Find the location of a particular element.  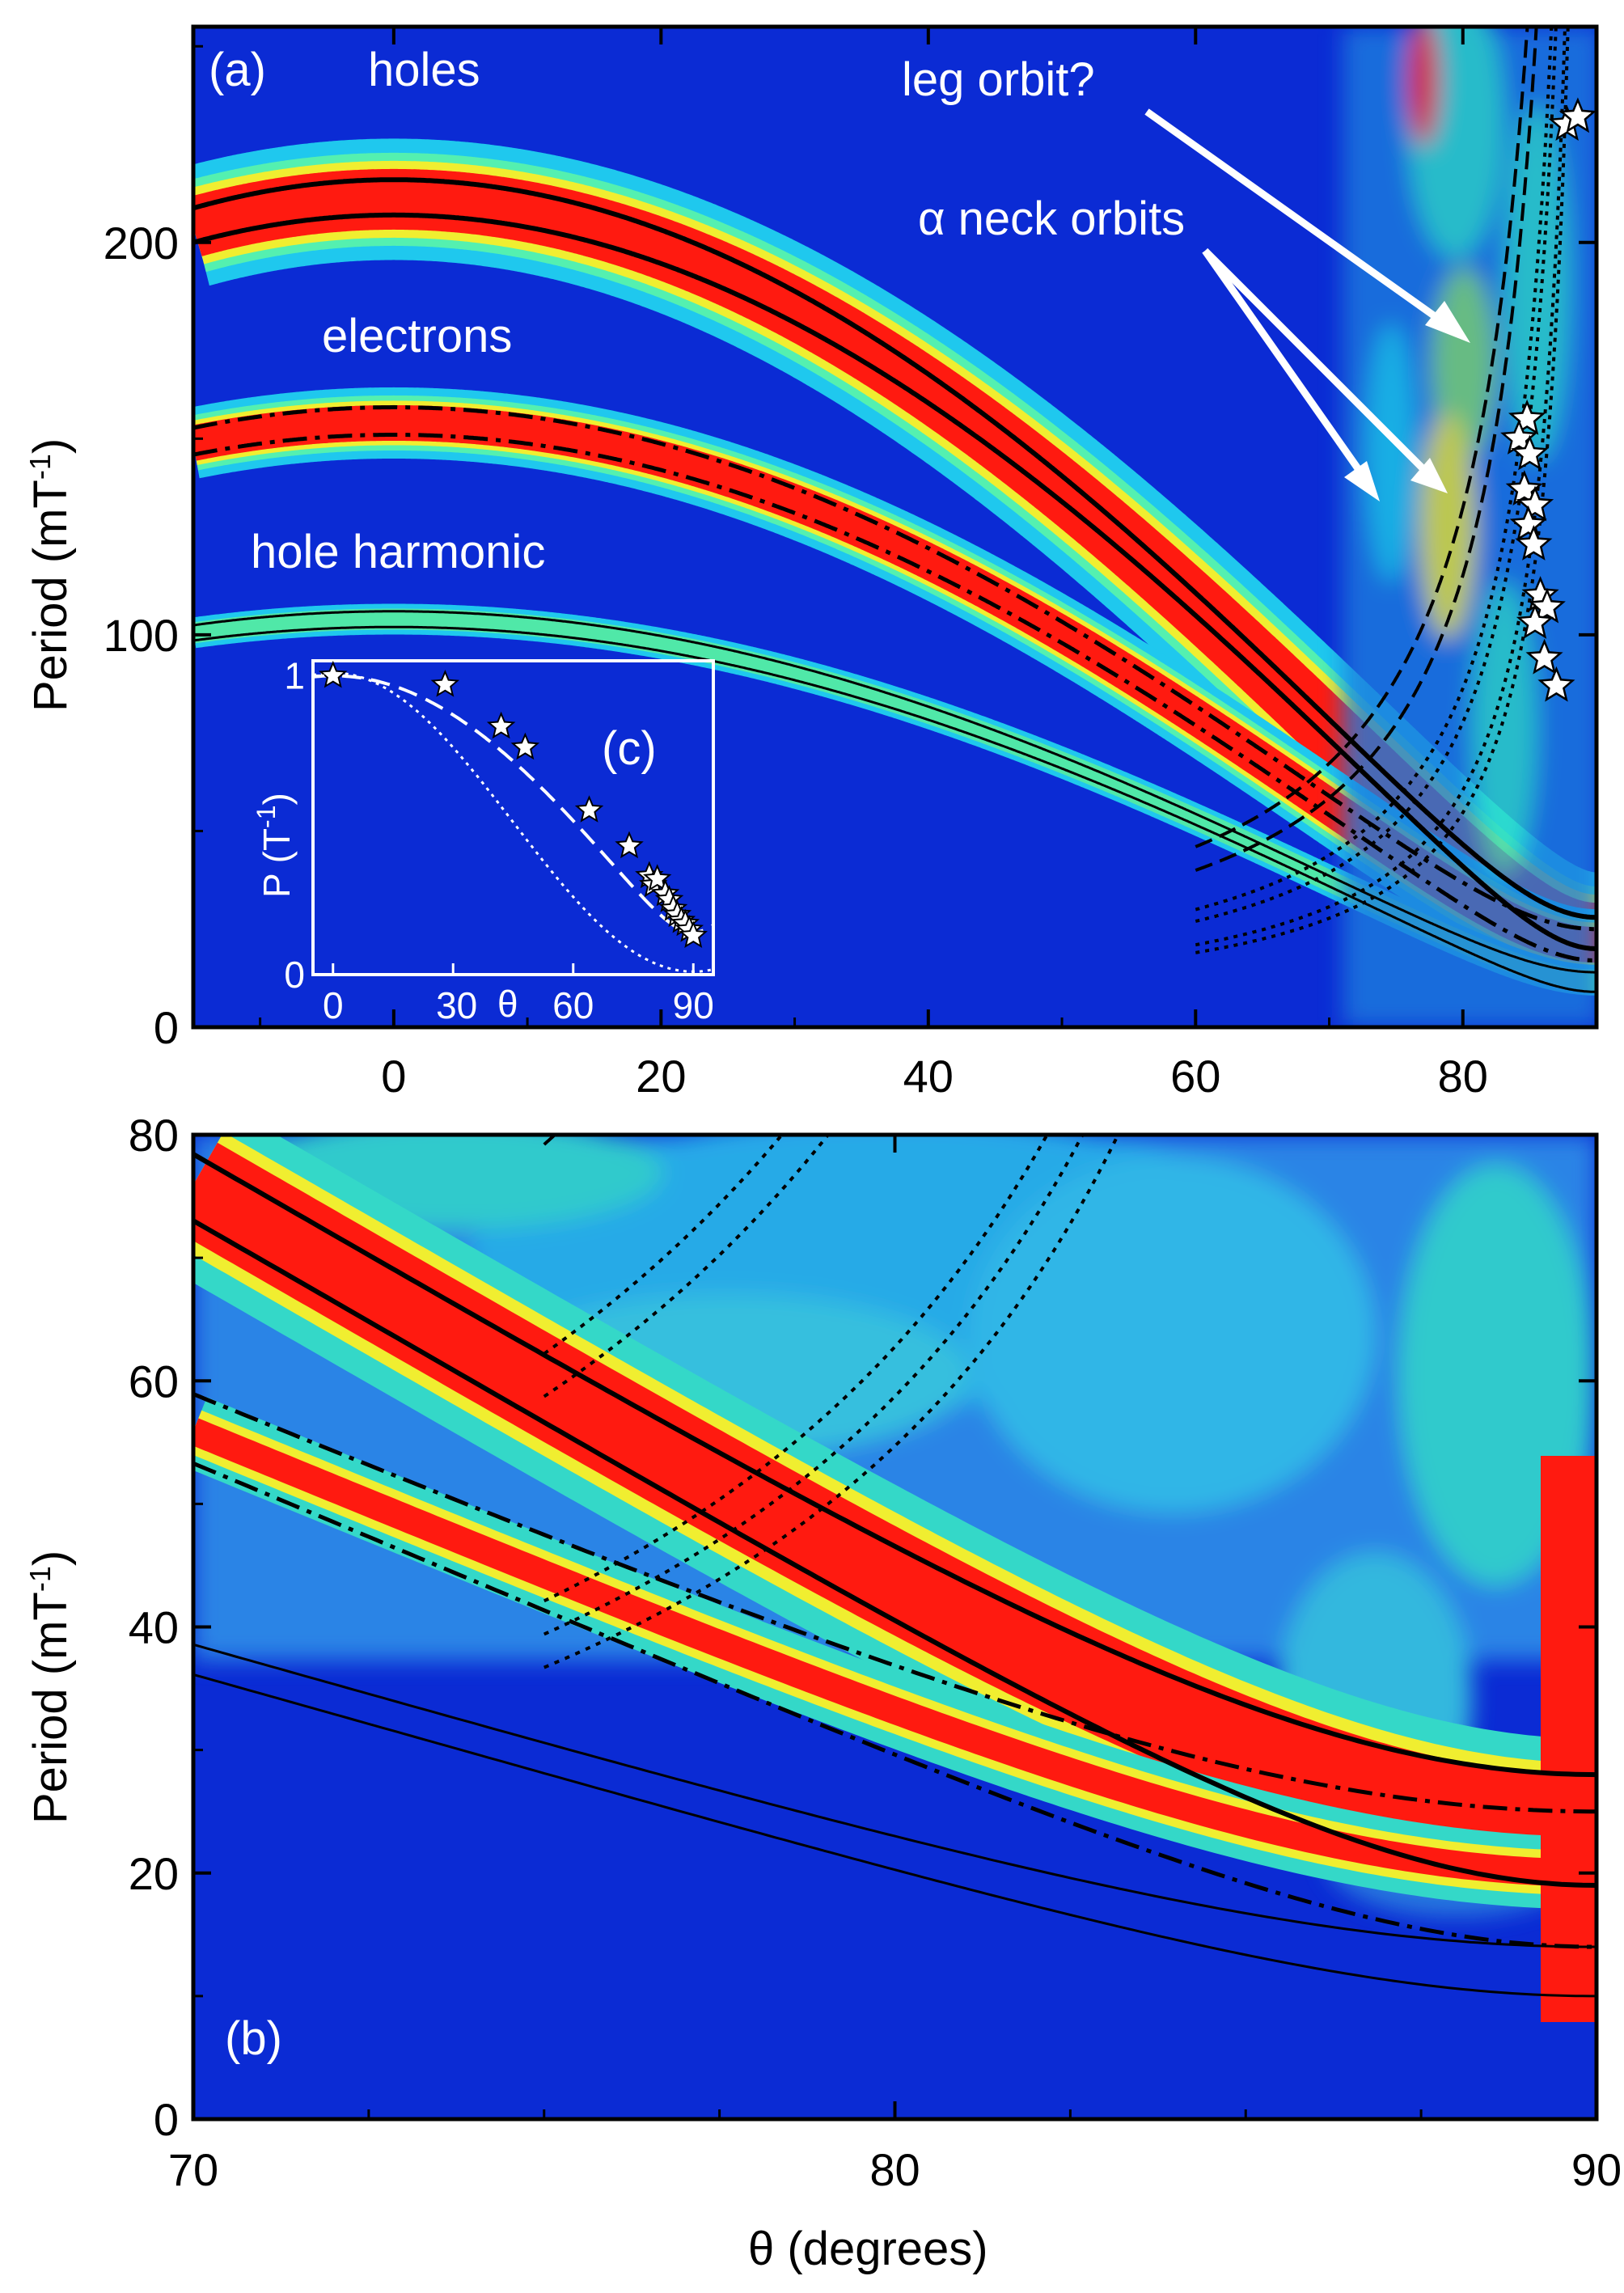

panel-a-ylabel-sup: -1 is located at coordinates (40, 467).